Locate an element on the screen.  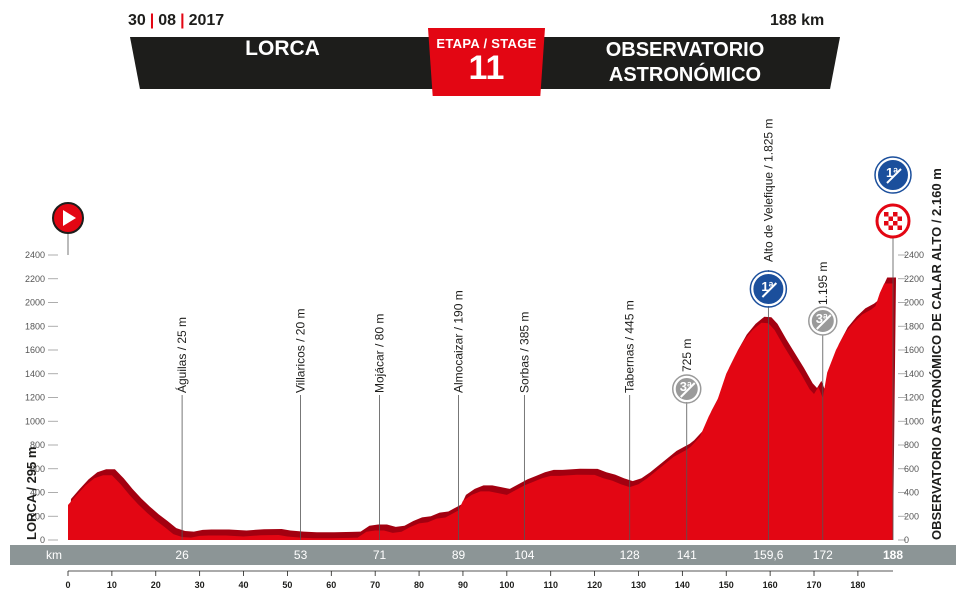
start-icon-arrow is located at coordinates (69, 218).